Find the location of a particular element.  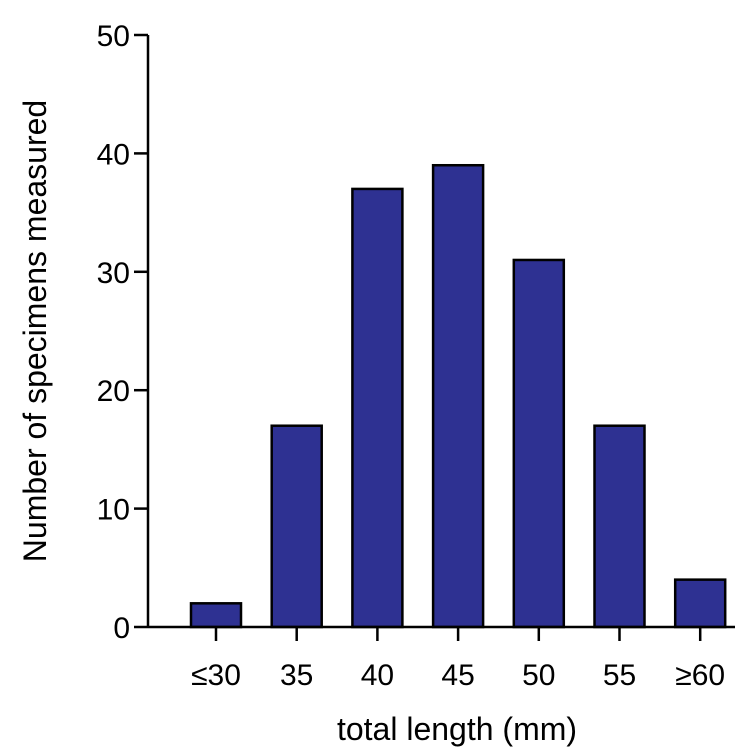

y-tick-label: 50 is located at coordinates (113, 36).